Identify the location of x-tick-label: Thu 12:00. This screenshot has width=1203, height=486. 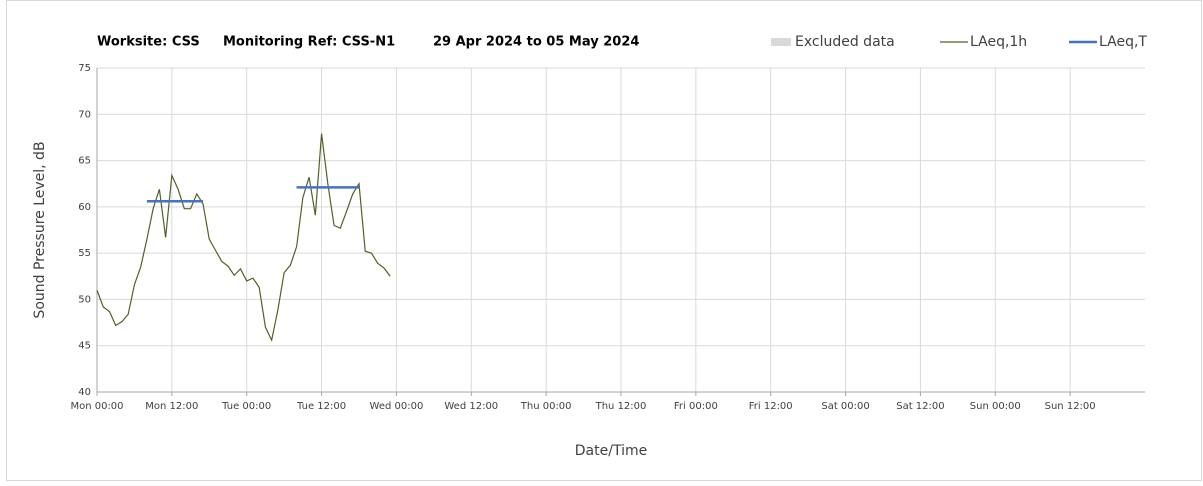
(621, 406).